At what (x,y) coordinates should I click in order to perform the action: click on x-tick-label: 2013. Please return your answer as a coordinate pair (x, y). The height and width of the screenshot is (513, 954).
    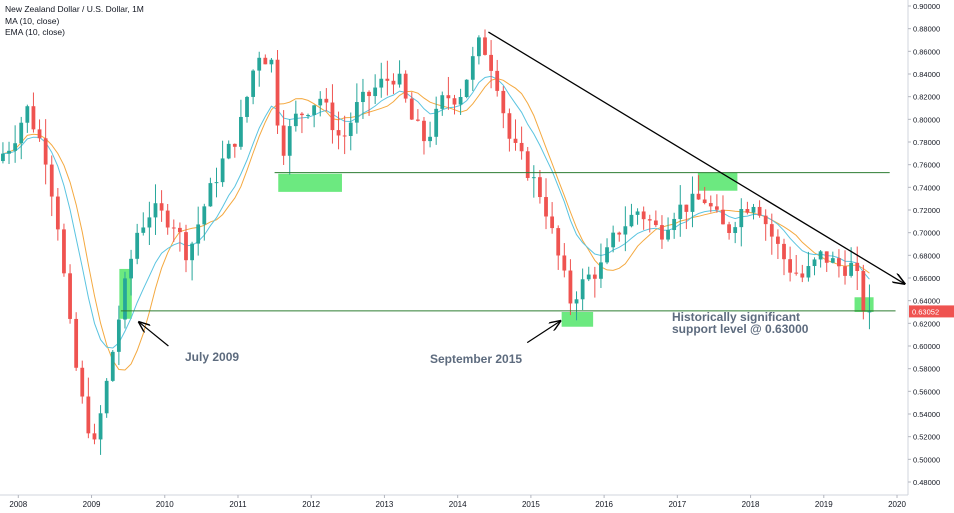
    Looking at the image, I should click on (385, 504).